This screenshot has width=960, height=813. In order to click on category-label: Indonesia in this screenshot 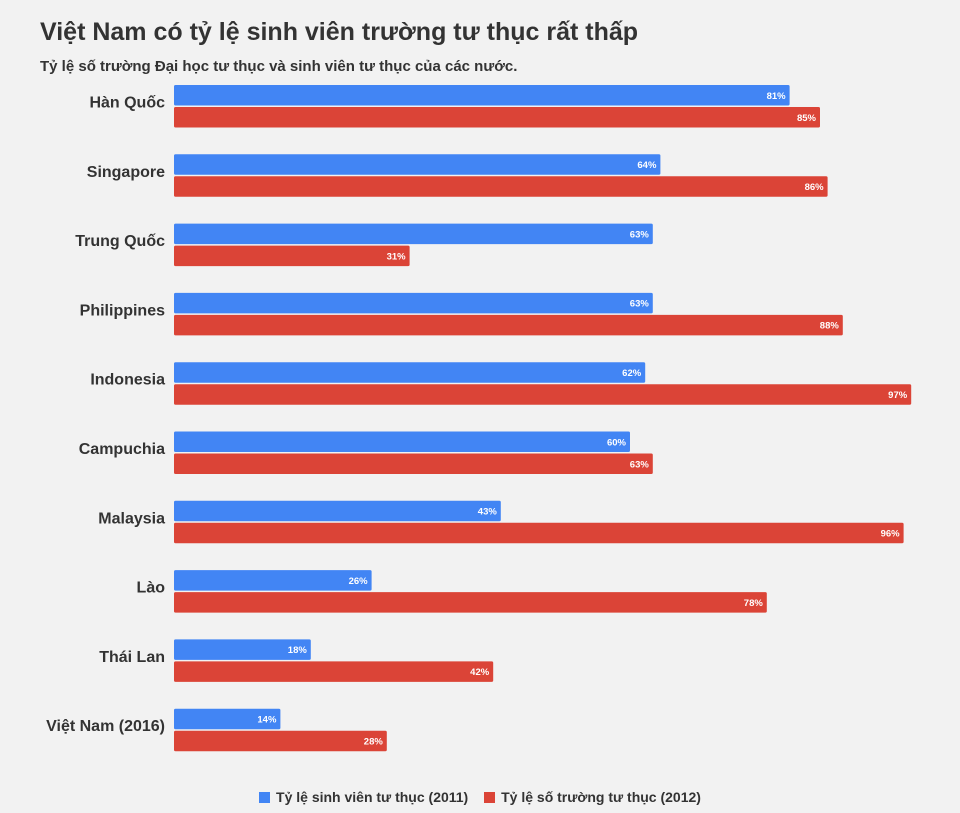, I will do `click(127, 380)`.